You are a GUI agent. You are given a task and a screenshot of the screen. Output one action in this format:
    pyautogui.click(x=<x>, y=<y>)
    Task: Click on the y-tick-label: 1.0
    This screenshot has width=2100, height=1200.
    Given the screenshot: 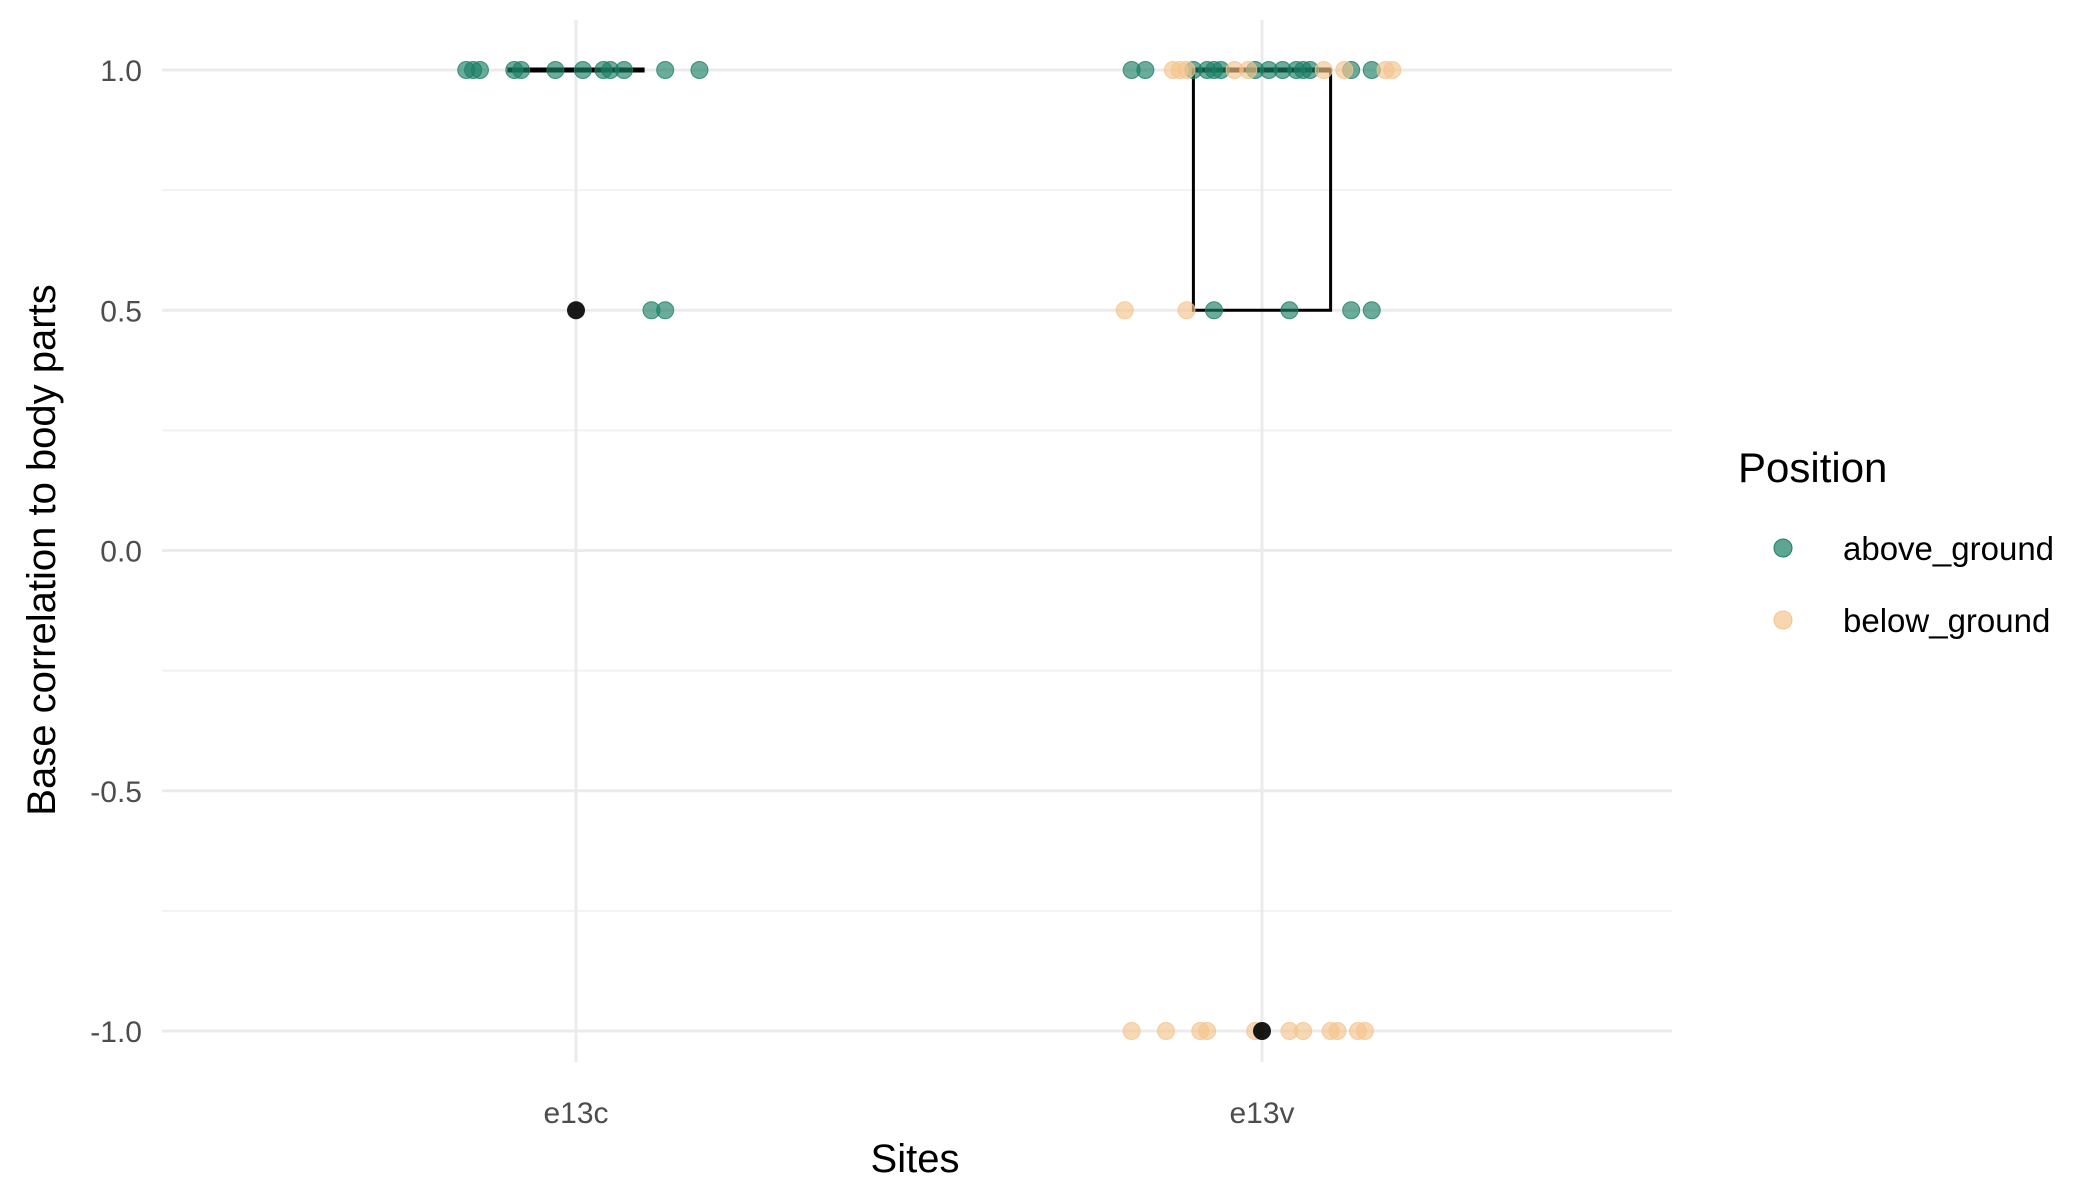 What is the action you would take?
    pyautogui.click(x=121, y=71)
    